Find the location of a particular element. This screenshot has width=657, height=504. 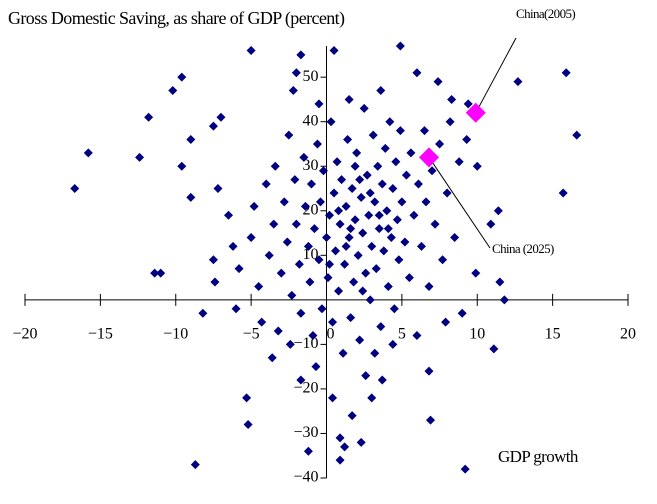

annotation: China (2025) is located at coordinates (523, 248).